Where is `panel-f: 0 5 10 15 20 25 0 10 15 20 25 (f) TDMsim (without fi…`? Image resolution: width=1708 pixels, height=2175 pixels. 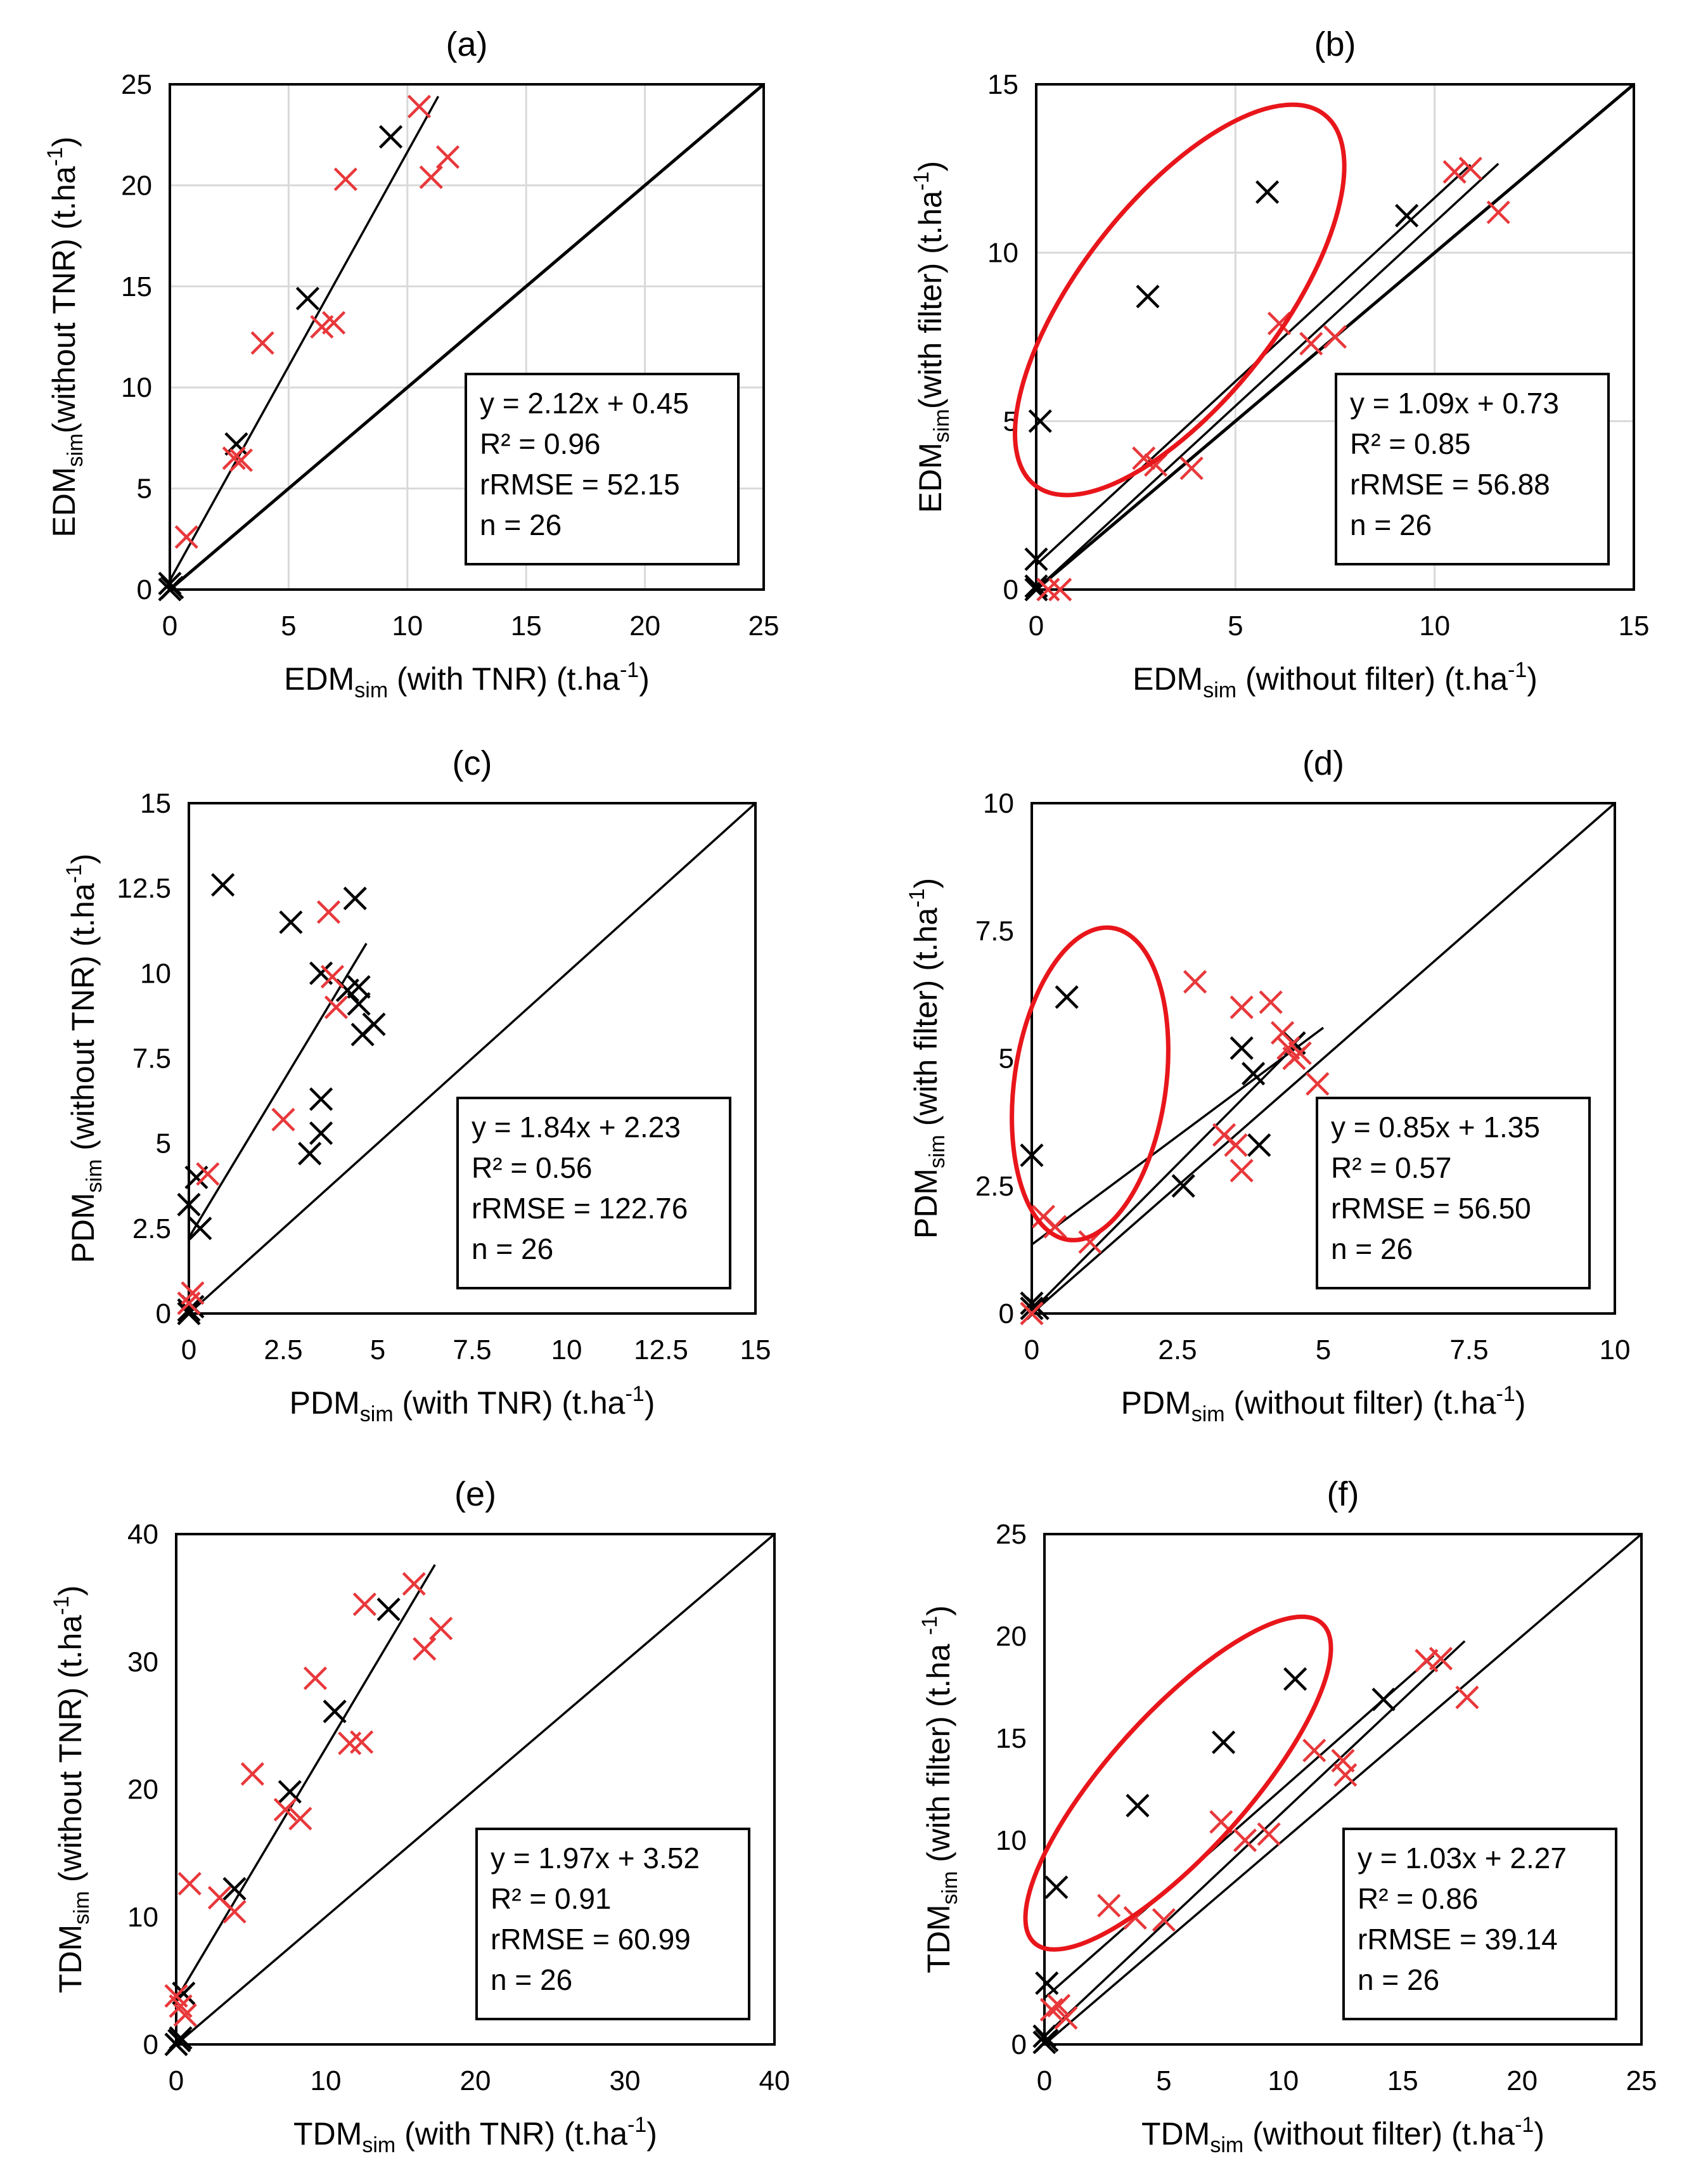 panel-f: 0 5 10 15 20 25 0 10 15 20 25 (f) TDMsim (without fi… is located at coordinates (1287, 1816).